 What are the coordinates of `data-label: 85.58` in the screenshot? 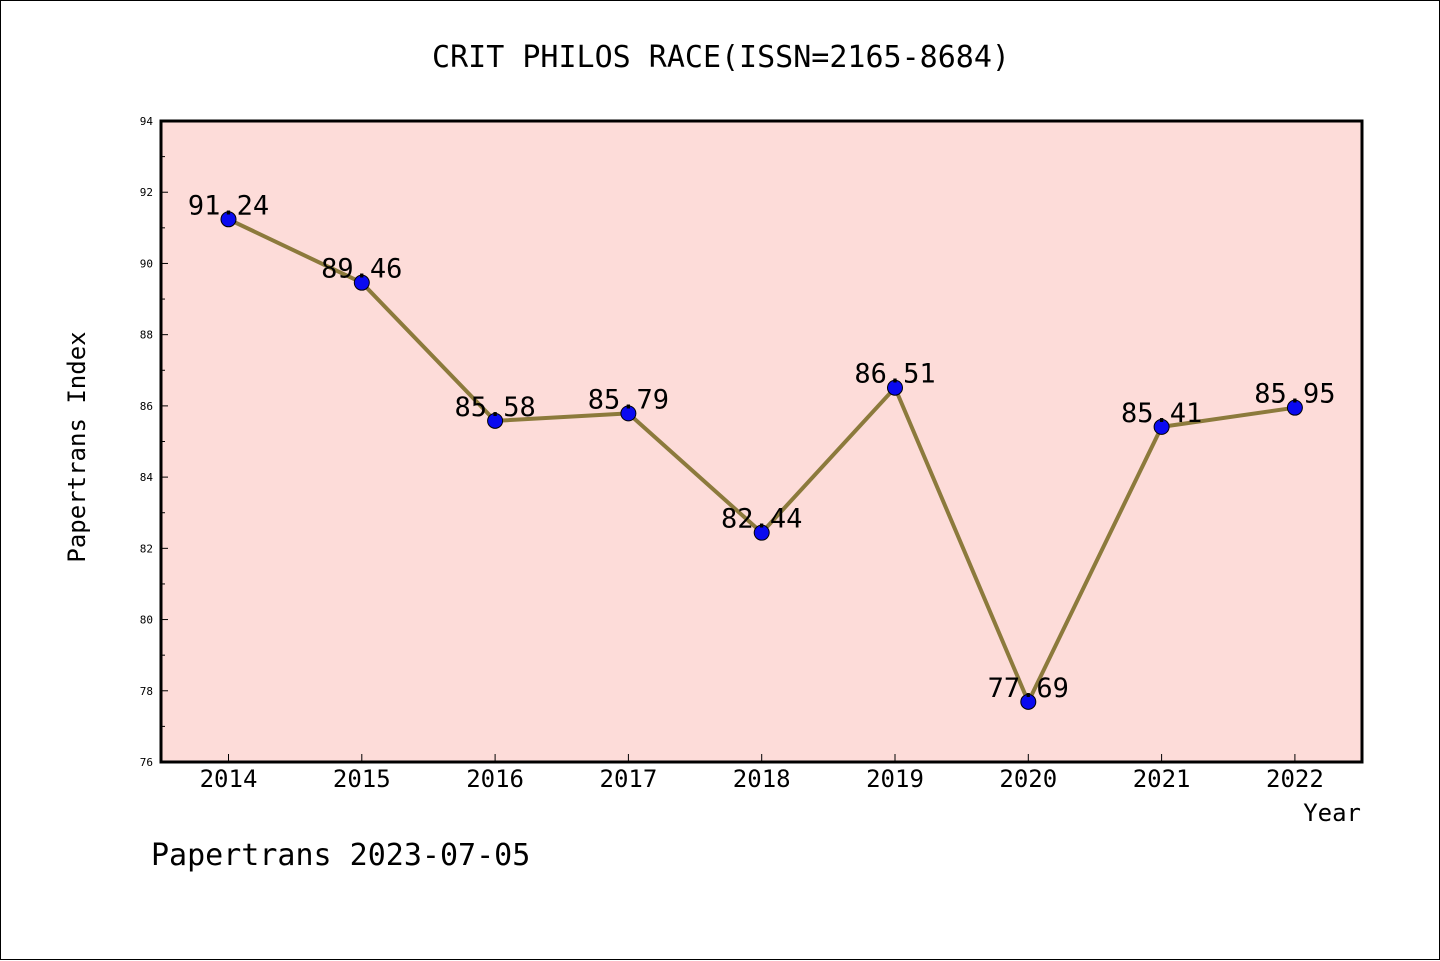 It's located at (494, 407).